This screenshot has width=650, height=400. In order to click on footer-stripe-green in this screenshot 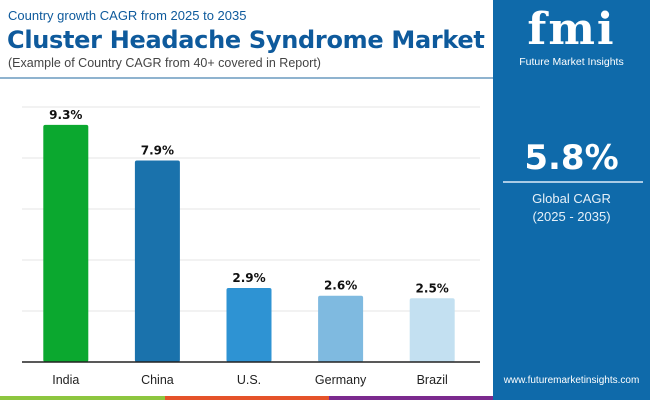, I will do `click(82, 398)`.